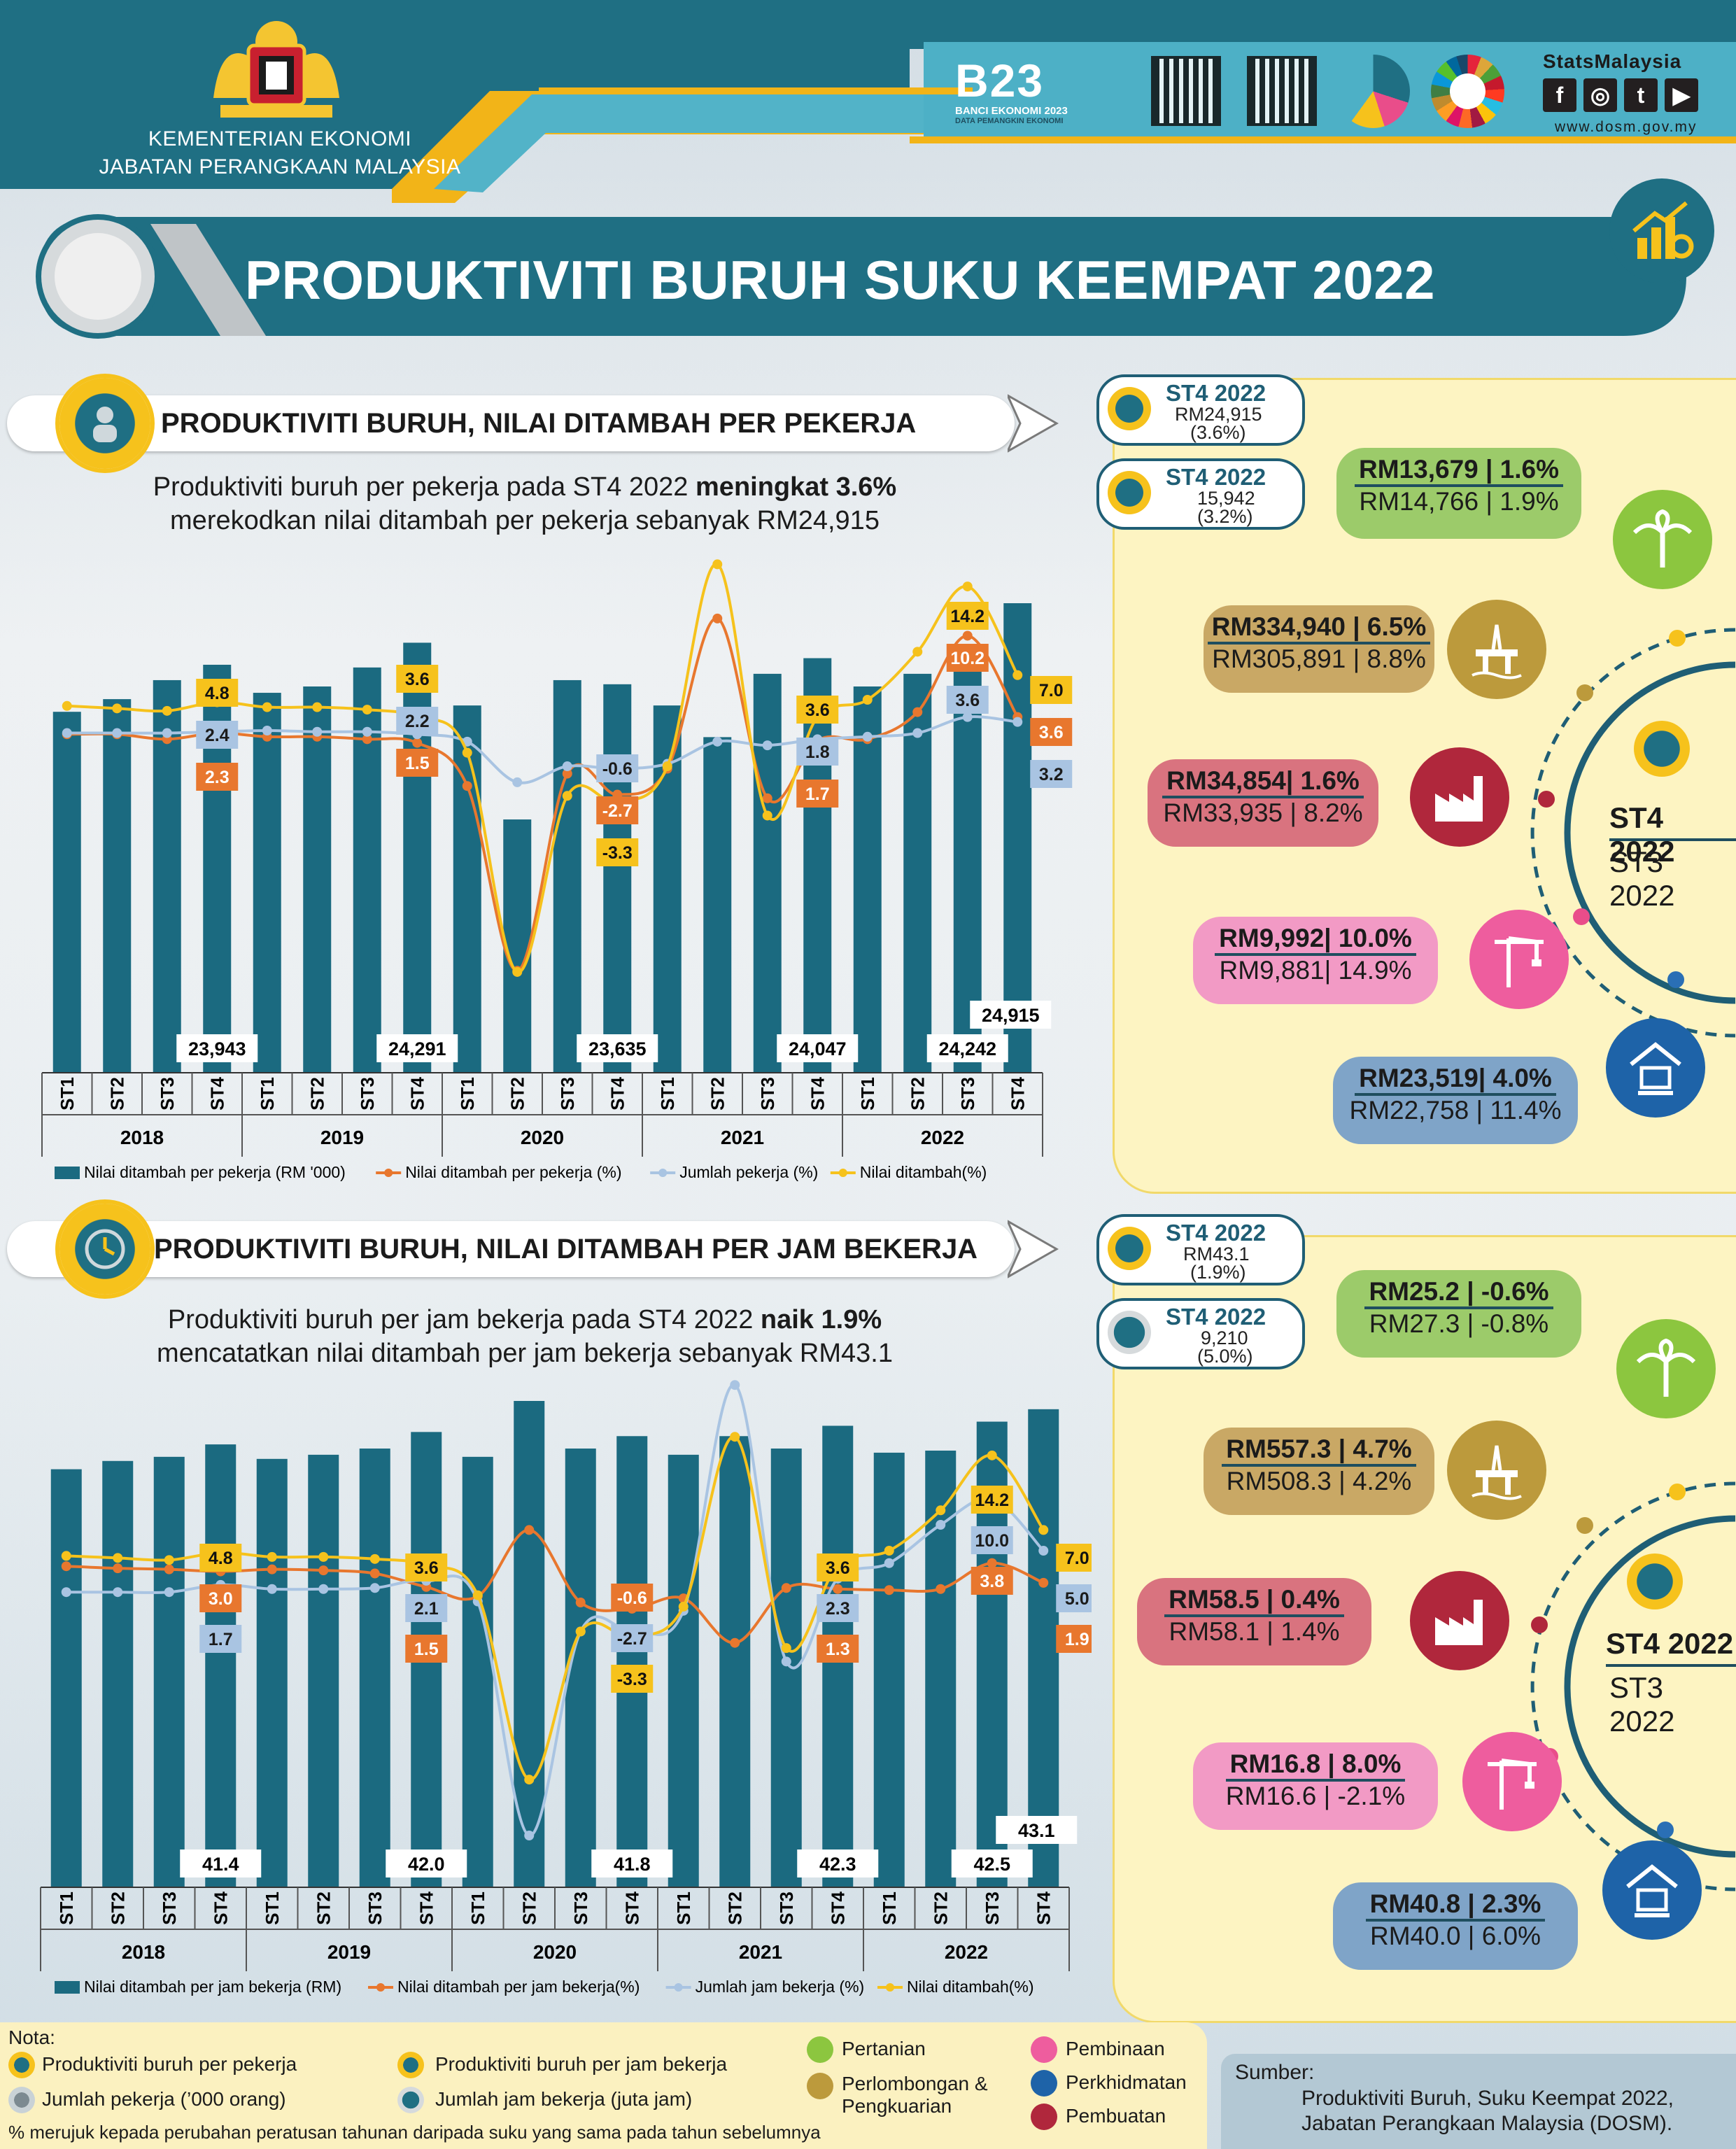 This screenshot has height=2149, width=1736. What do you see at coordinates (21, 2065) in the screenshot?
I see `legend-gear-worker-icon` at bounding box center [21, 2065].